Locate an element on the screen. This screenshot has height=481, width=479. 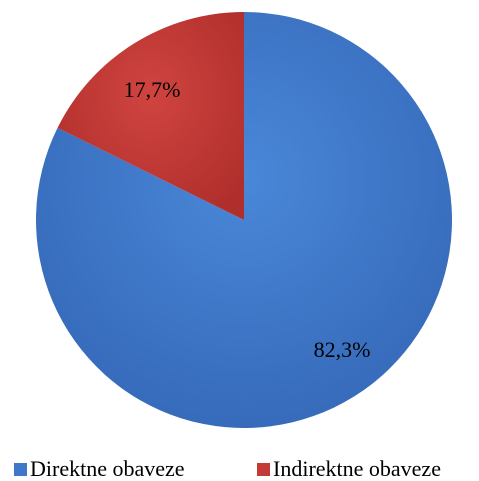
slice-label-indirektne-obaveze: 17,7% is located at coordinates (152, 89).